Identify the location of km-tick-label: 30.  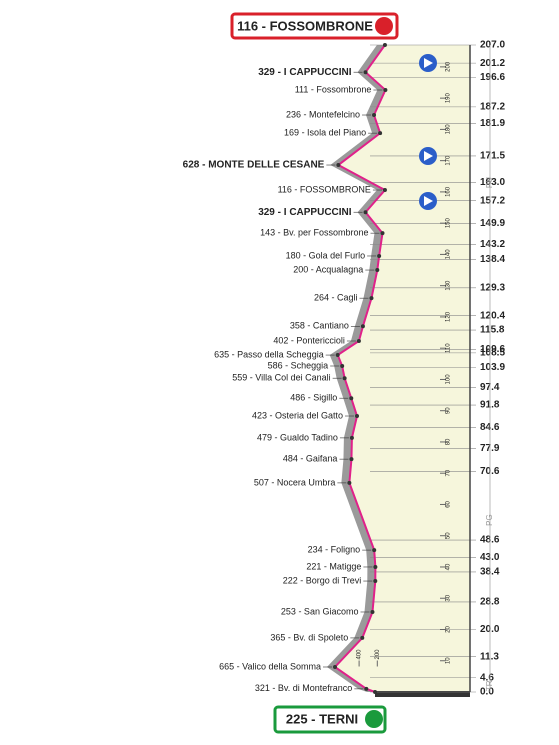
(449, 597).